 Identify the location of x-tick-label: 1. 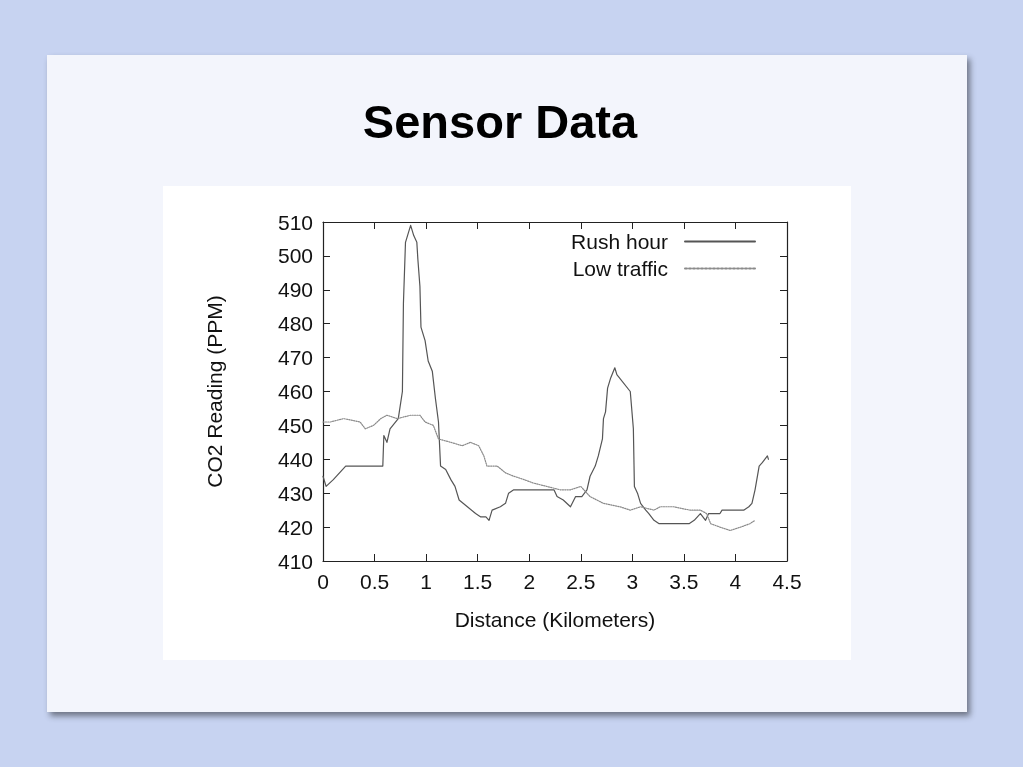
(426, 581).